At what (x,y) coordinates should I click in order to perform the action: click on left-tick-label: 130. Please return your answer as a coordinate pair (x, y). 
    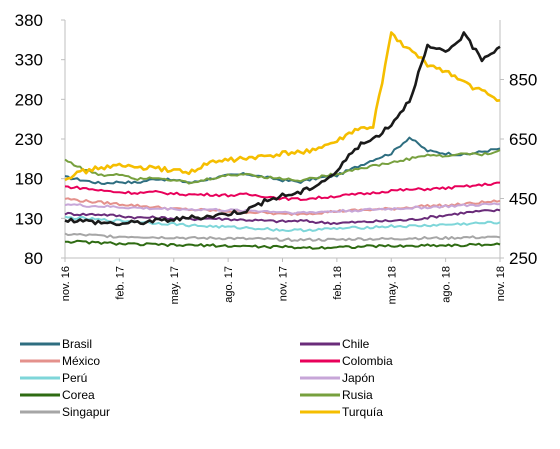
    Looking at the image, I should click on (29, 218).